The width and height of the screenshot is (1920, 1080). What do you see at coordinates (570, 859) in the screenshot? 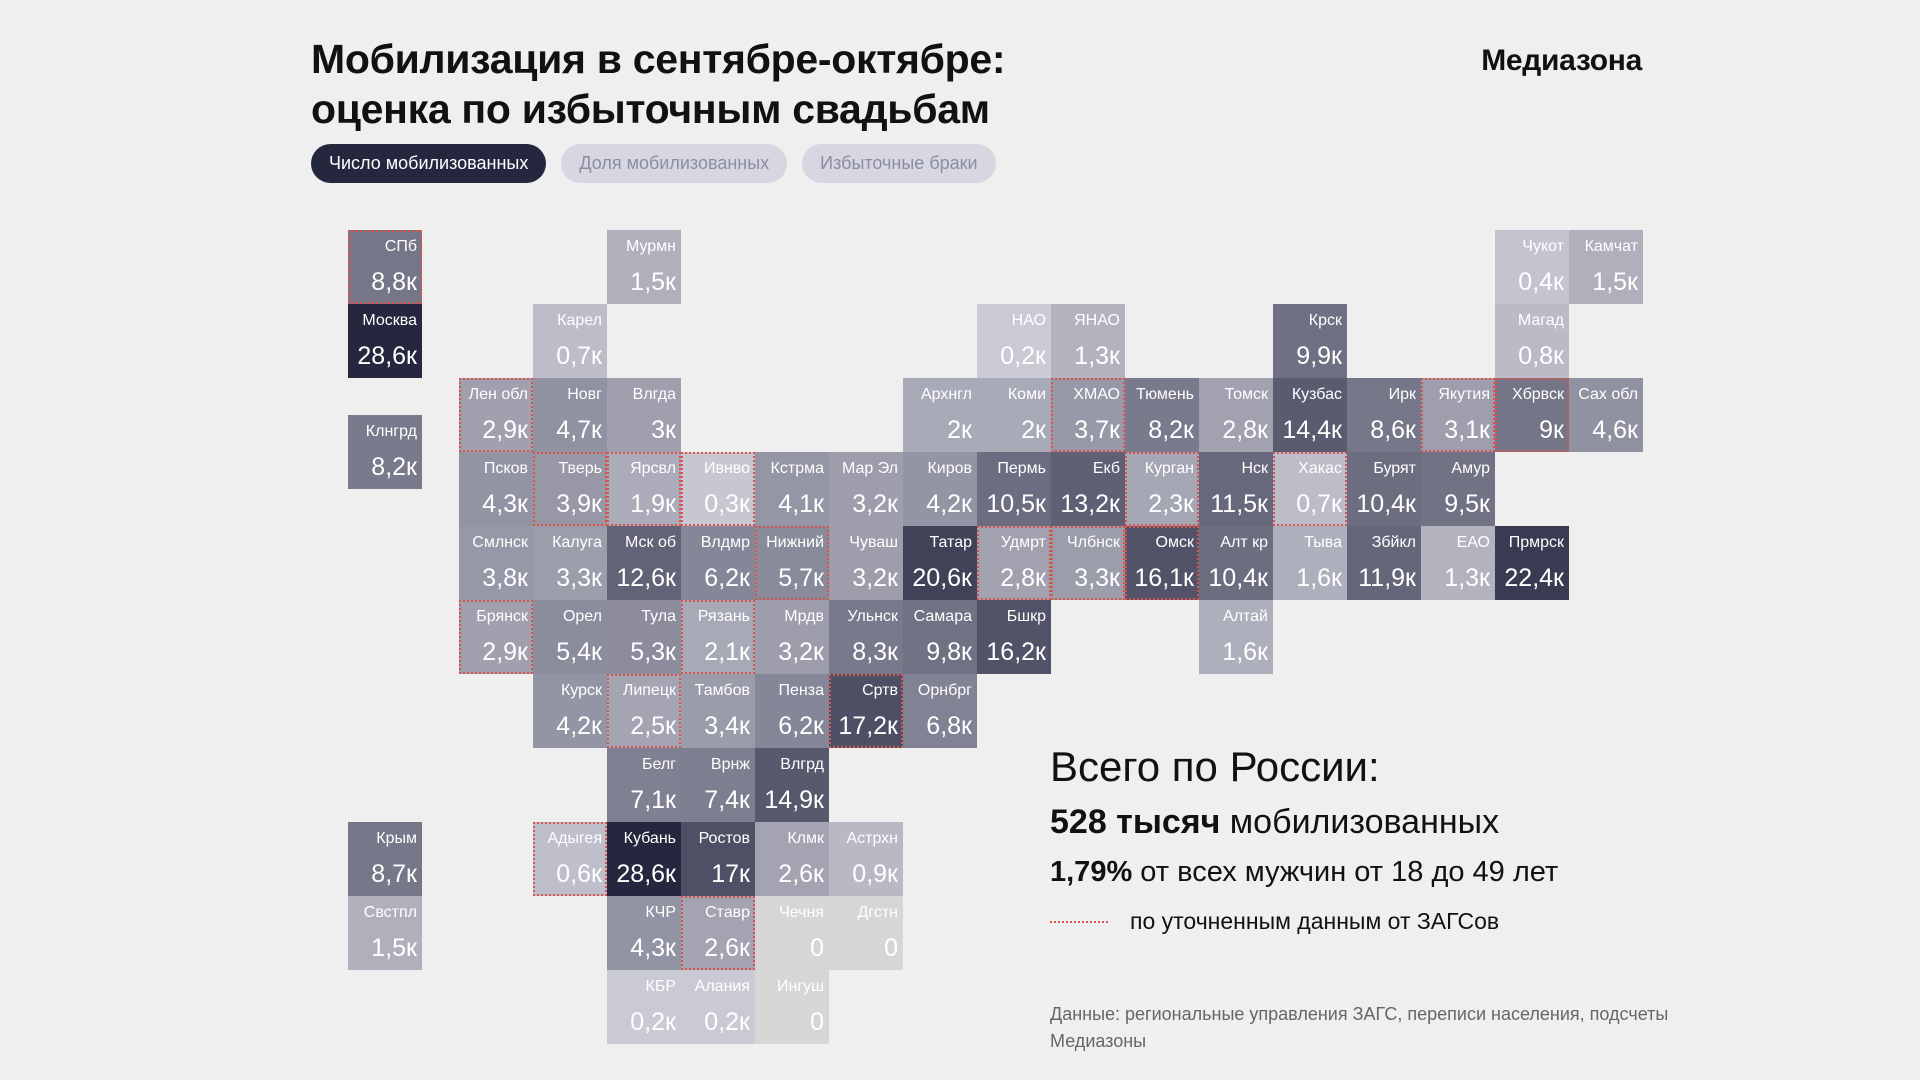
I see `region-tile: Адыгея 0,6к` at bounding box center [570, 859].